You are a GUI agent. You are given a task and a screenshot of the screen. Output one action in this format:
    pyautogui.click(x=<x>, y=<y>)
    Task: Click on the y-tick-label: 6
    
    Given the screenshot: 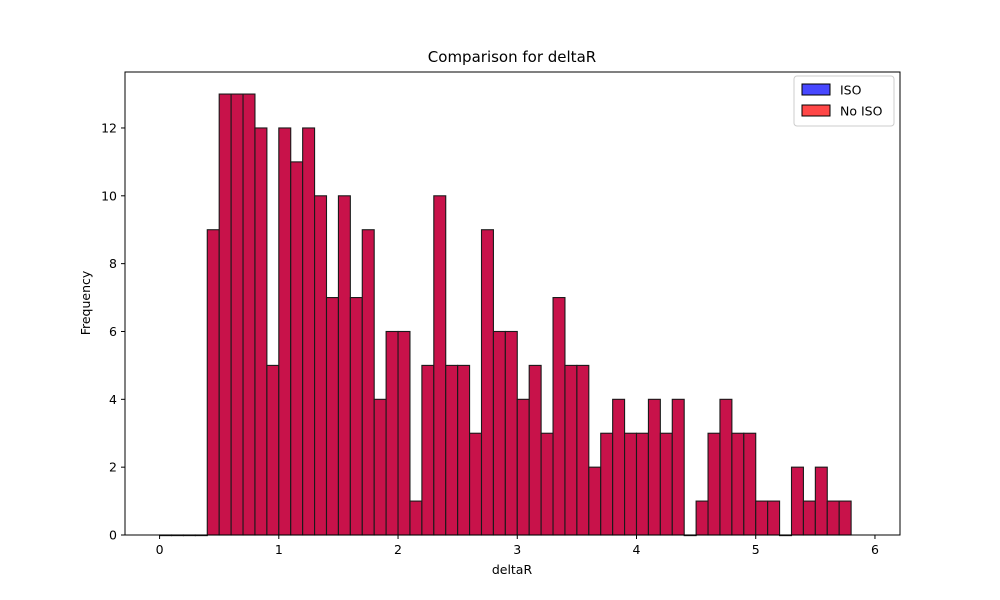 What is the action you would take?
    pyautogui.click(x=113, y=331)
    